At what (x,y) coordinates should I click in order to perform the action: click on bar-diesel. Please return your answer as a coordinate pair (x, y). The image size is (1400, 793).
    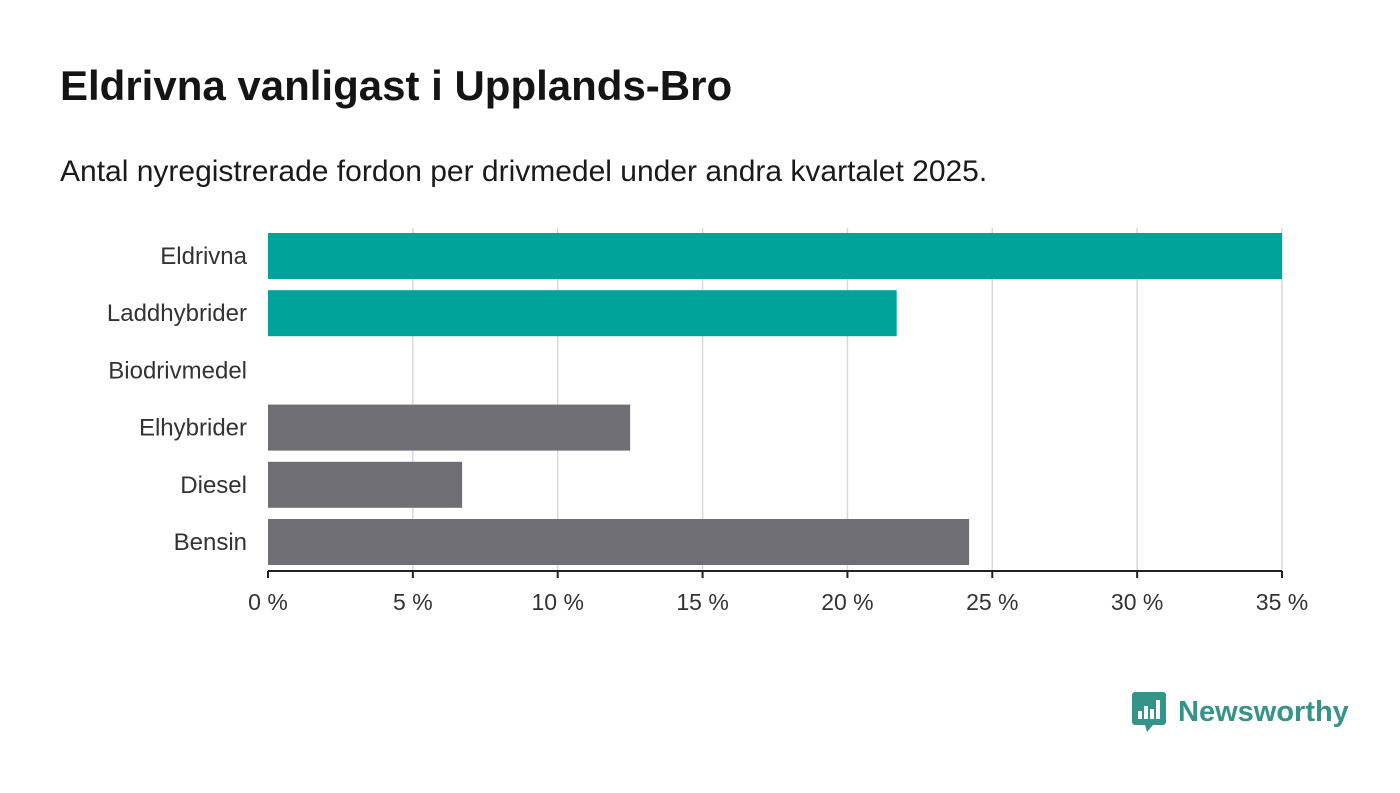
    Looking at the image, I should click on (365, 484).